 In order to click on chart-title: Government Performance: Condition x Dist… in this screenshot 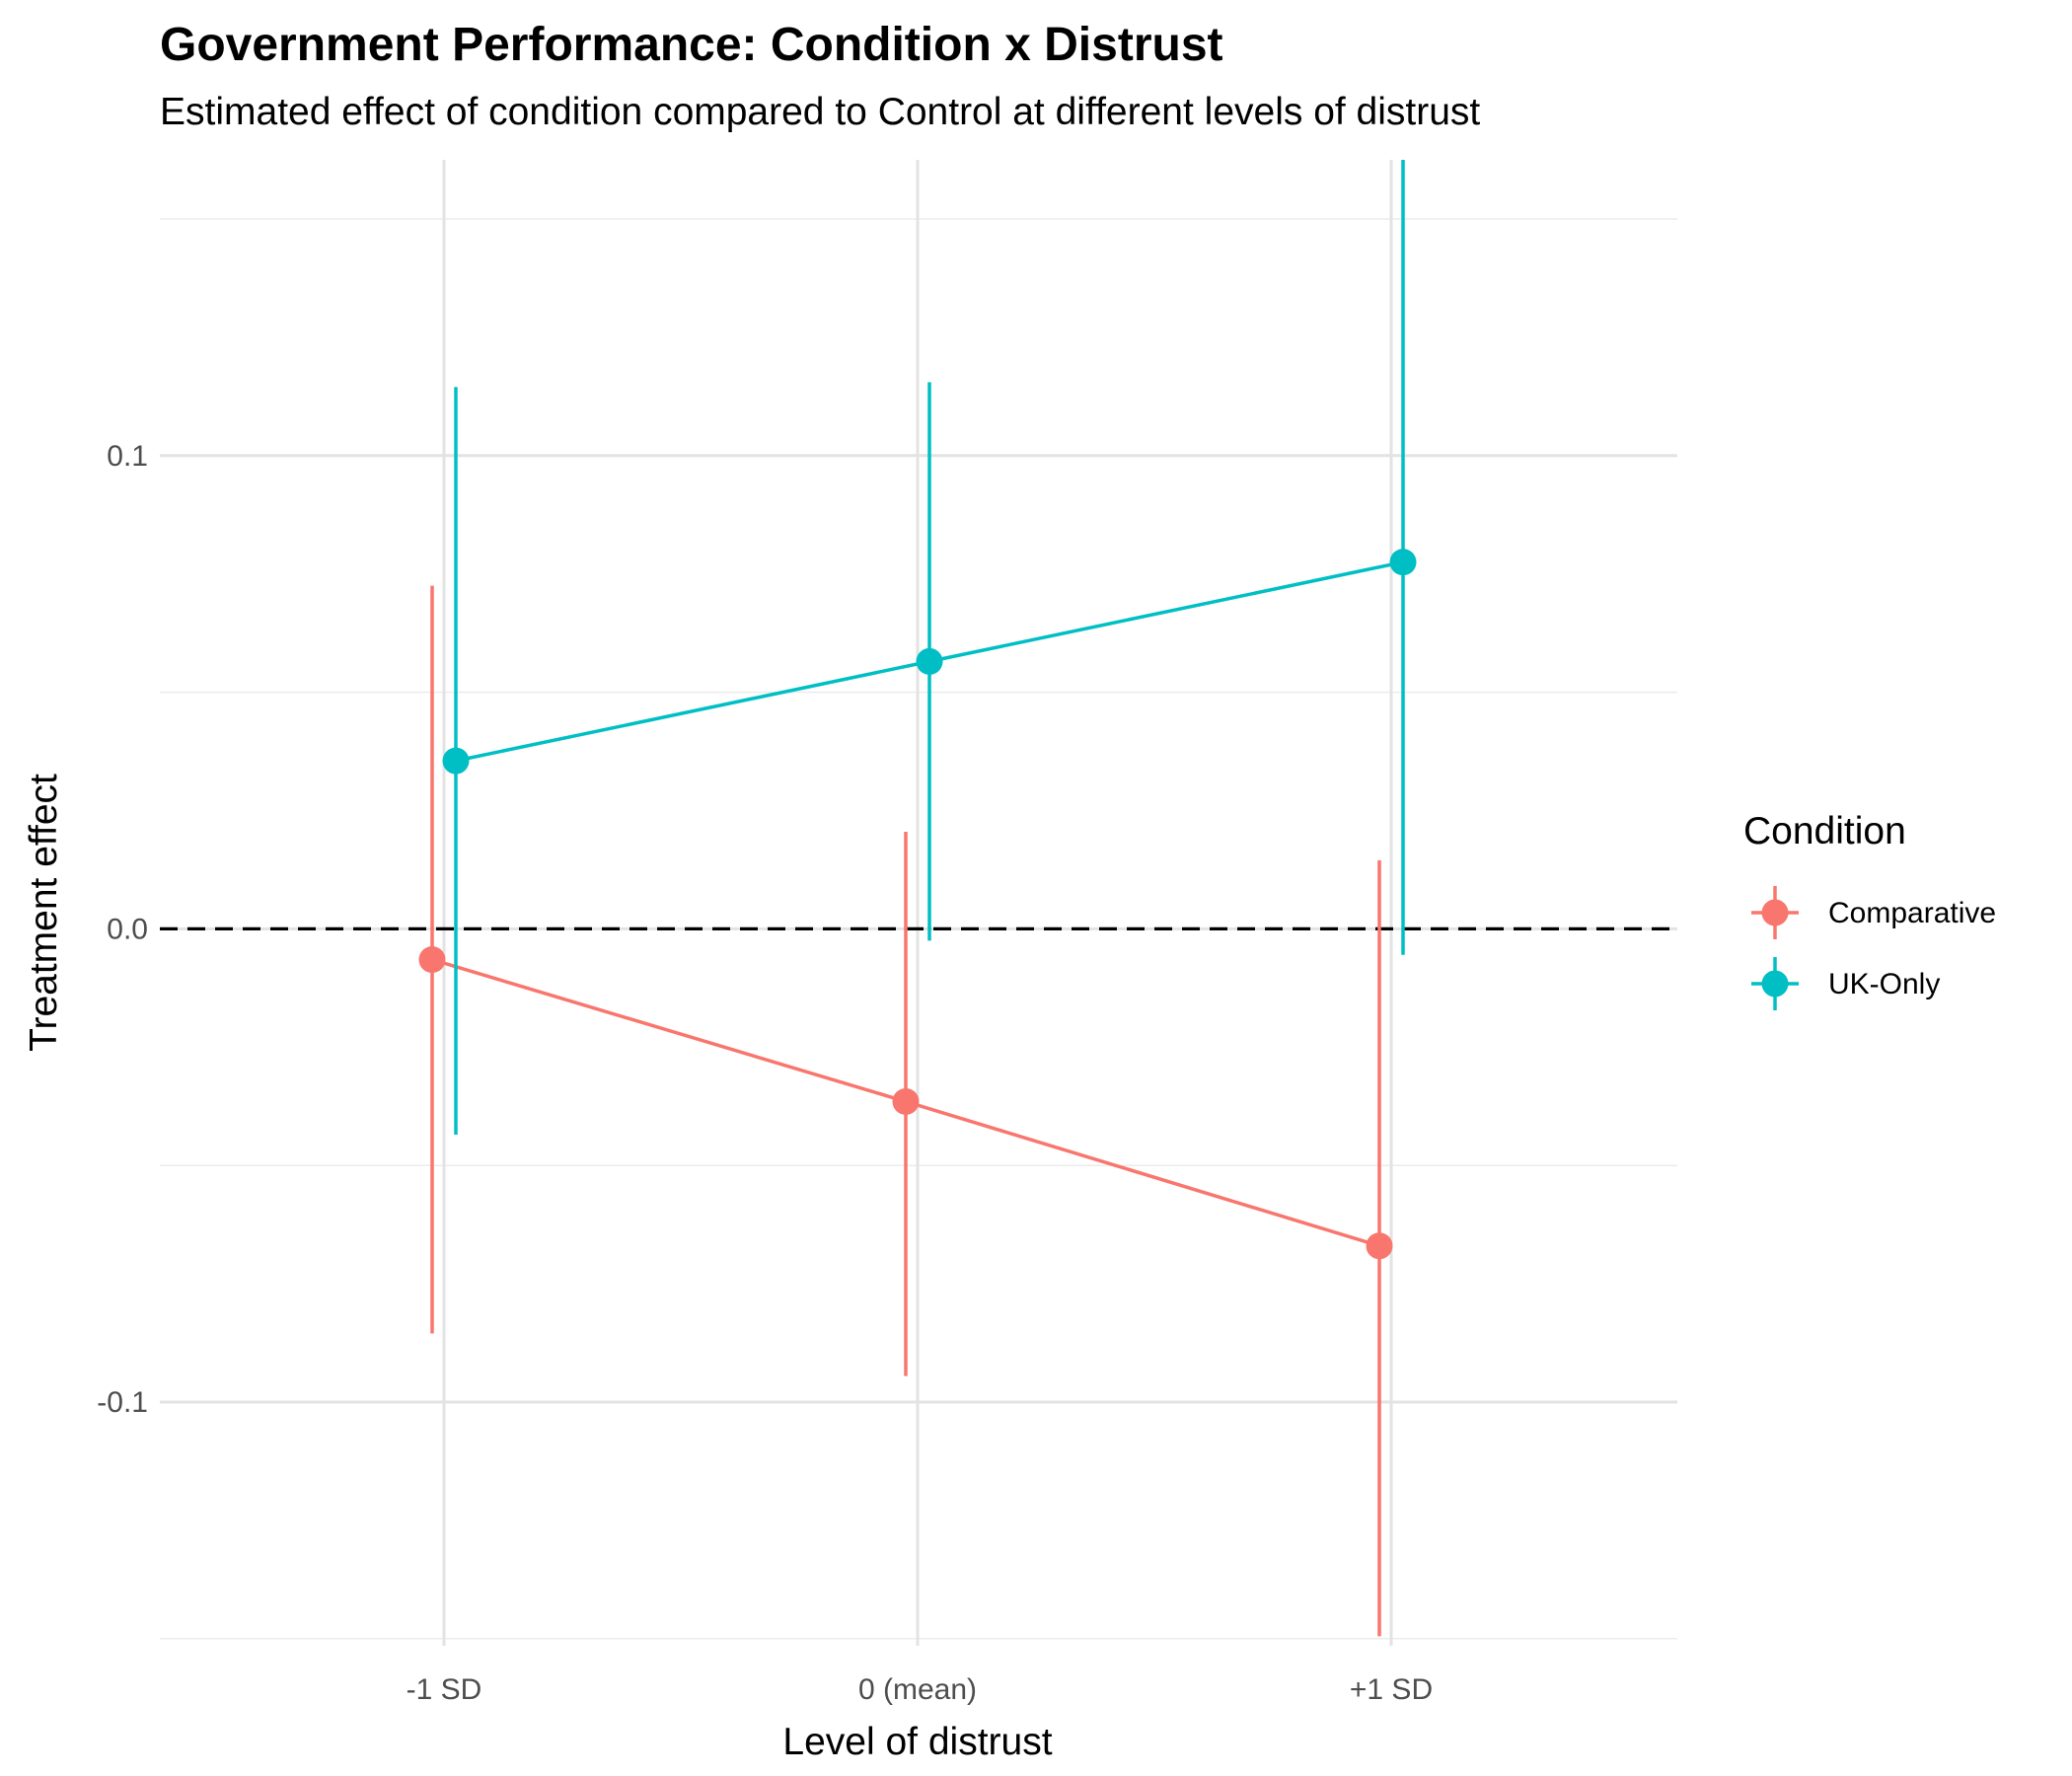, I will do `click(692, 45)`.